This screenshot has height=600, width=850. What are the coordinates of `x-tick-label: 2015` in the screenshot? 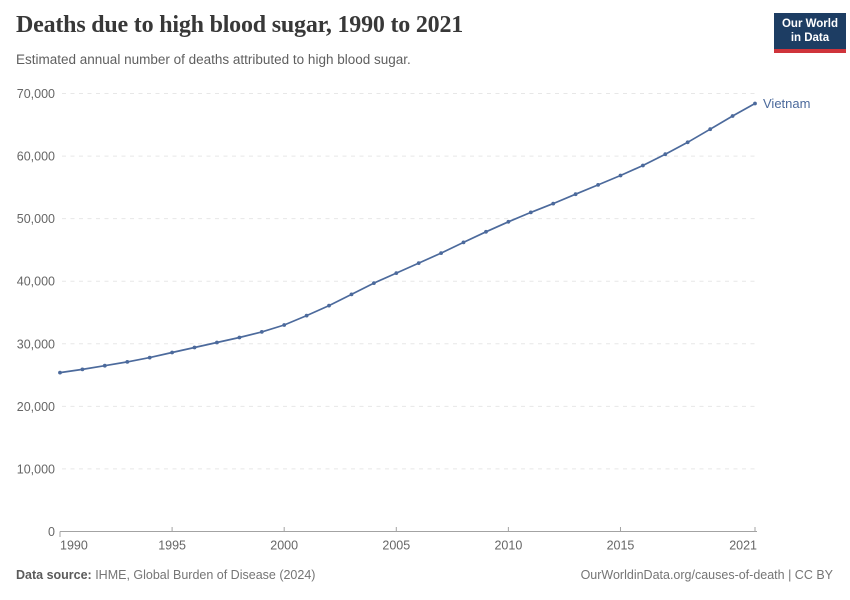 It's located at (621, 546).